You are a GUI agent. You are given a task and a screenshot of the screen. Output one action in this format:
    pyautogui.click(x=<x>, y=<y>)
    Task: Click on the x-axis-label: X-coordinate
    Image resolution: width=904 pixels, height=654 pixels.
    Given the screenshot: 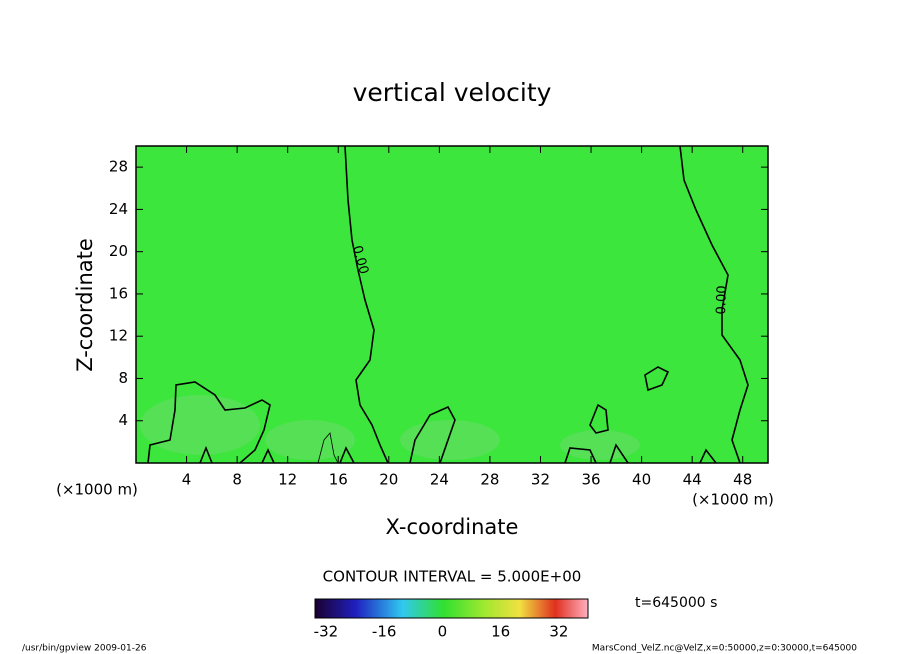 What is the action you would take?
    pyautogui.click(x=452, y=527)
    